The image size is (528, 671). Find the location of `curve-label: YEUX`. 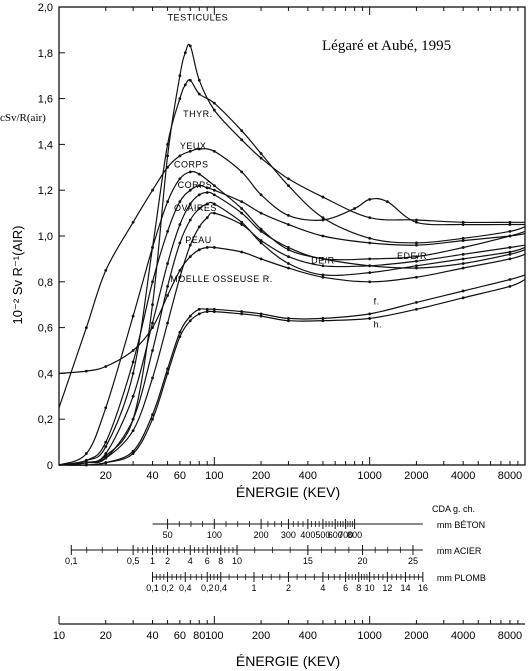

curve-label: YEUX is located at coordinates (193, 146).